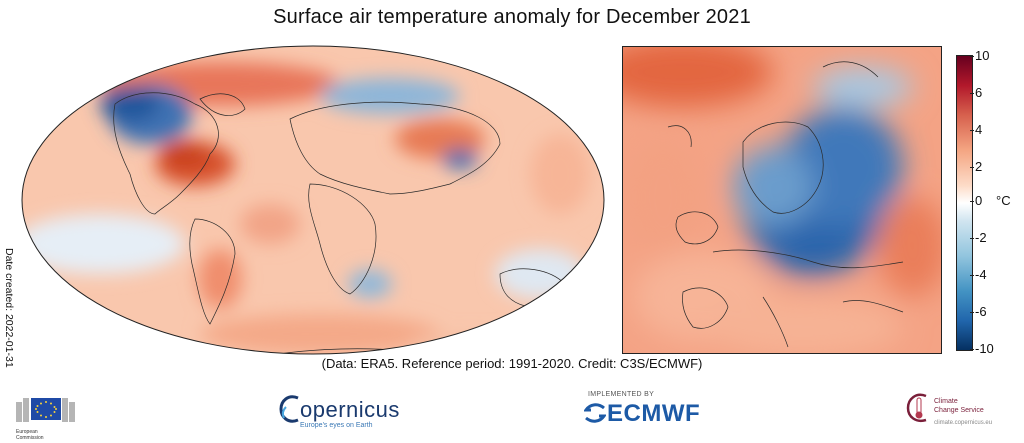 Image resolution: width=1024 pixels, height=443 pixels. Describe the element at coordinates (978, 311) in the screenshot. I see `colorbar-tick: -6` at that location.